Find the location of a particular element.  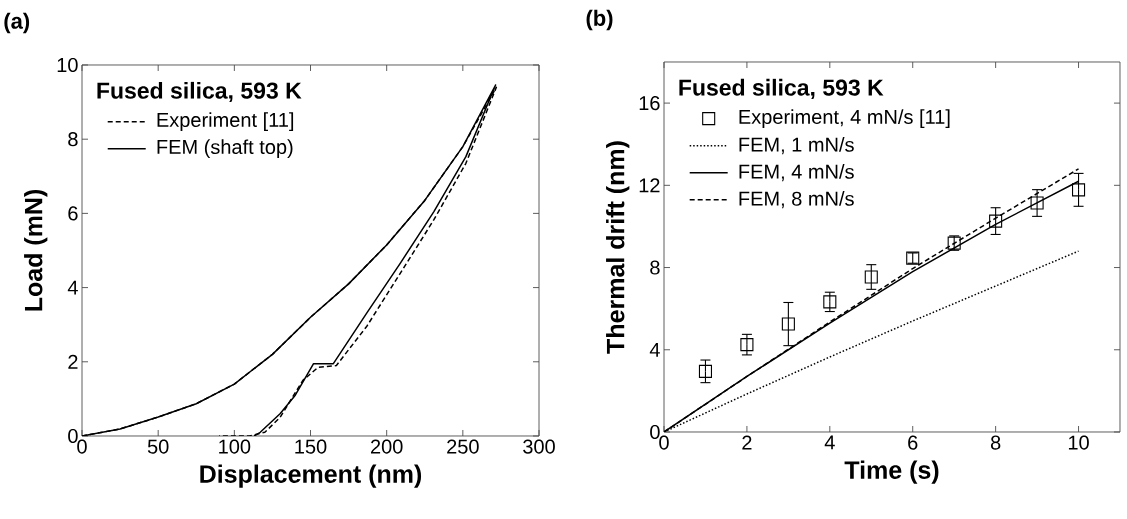

x-tick-label: 6 is located at coordinates (913, 442).